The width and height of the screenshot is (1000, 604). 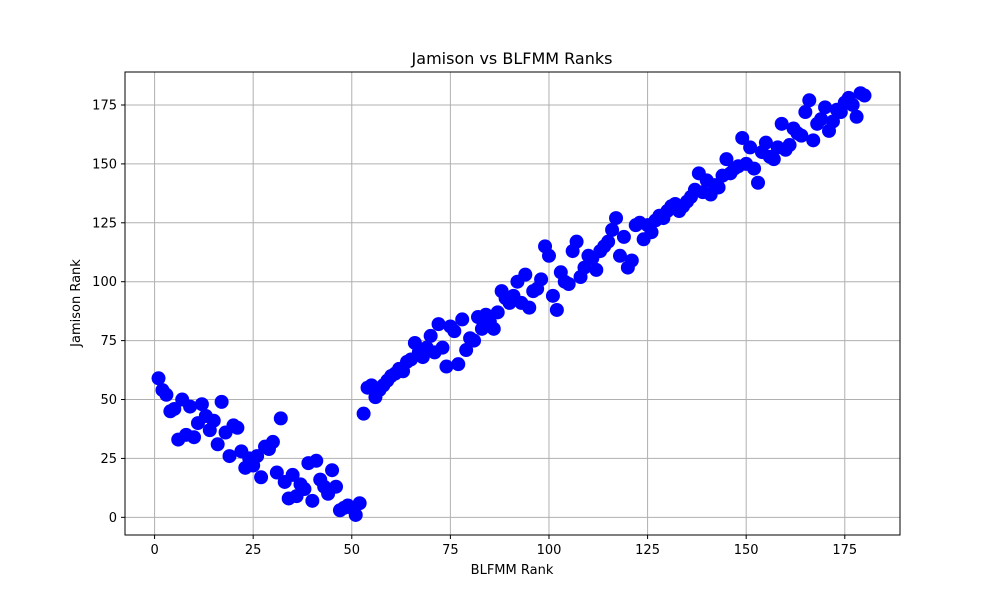 What do you see at coordinates (108, 459) in the screenshot?
I see `y-tick-label: 25` at bounding box center [108, 459].